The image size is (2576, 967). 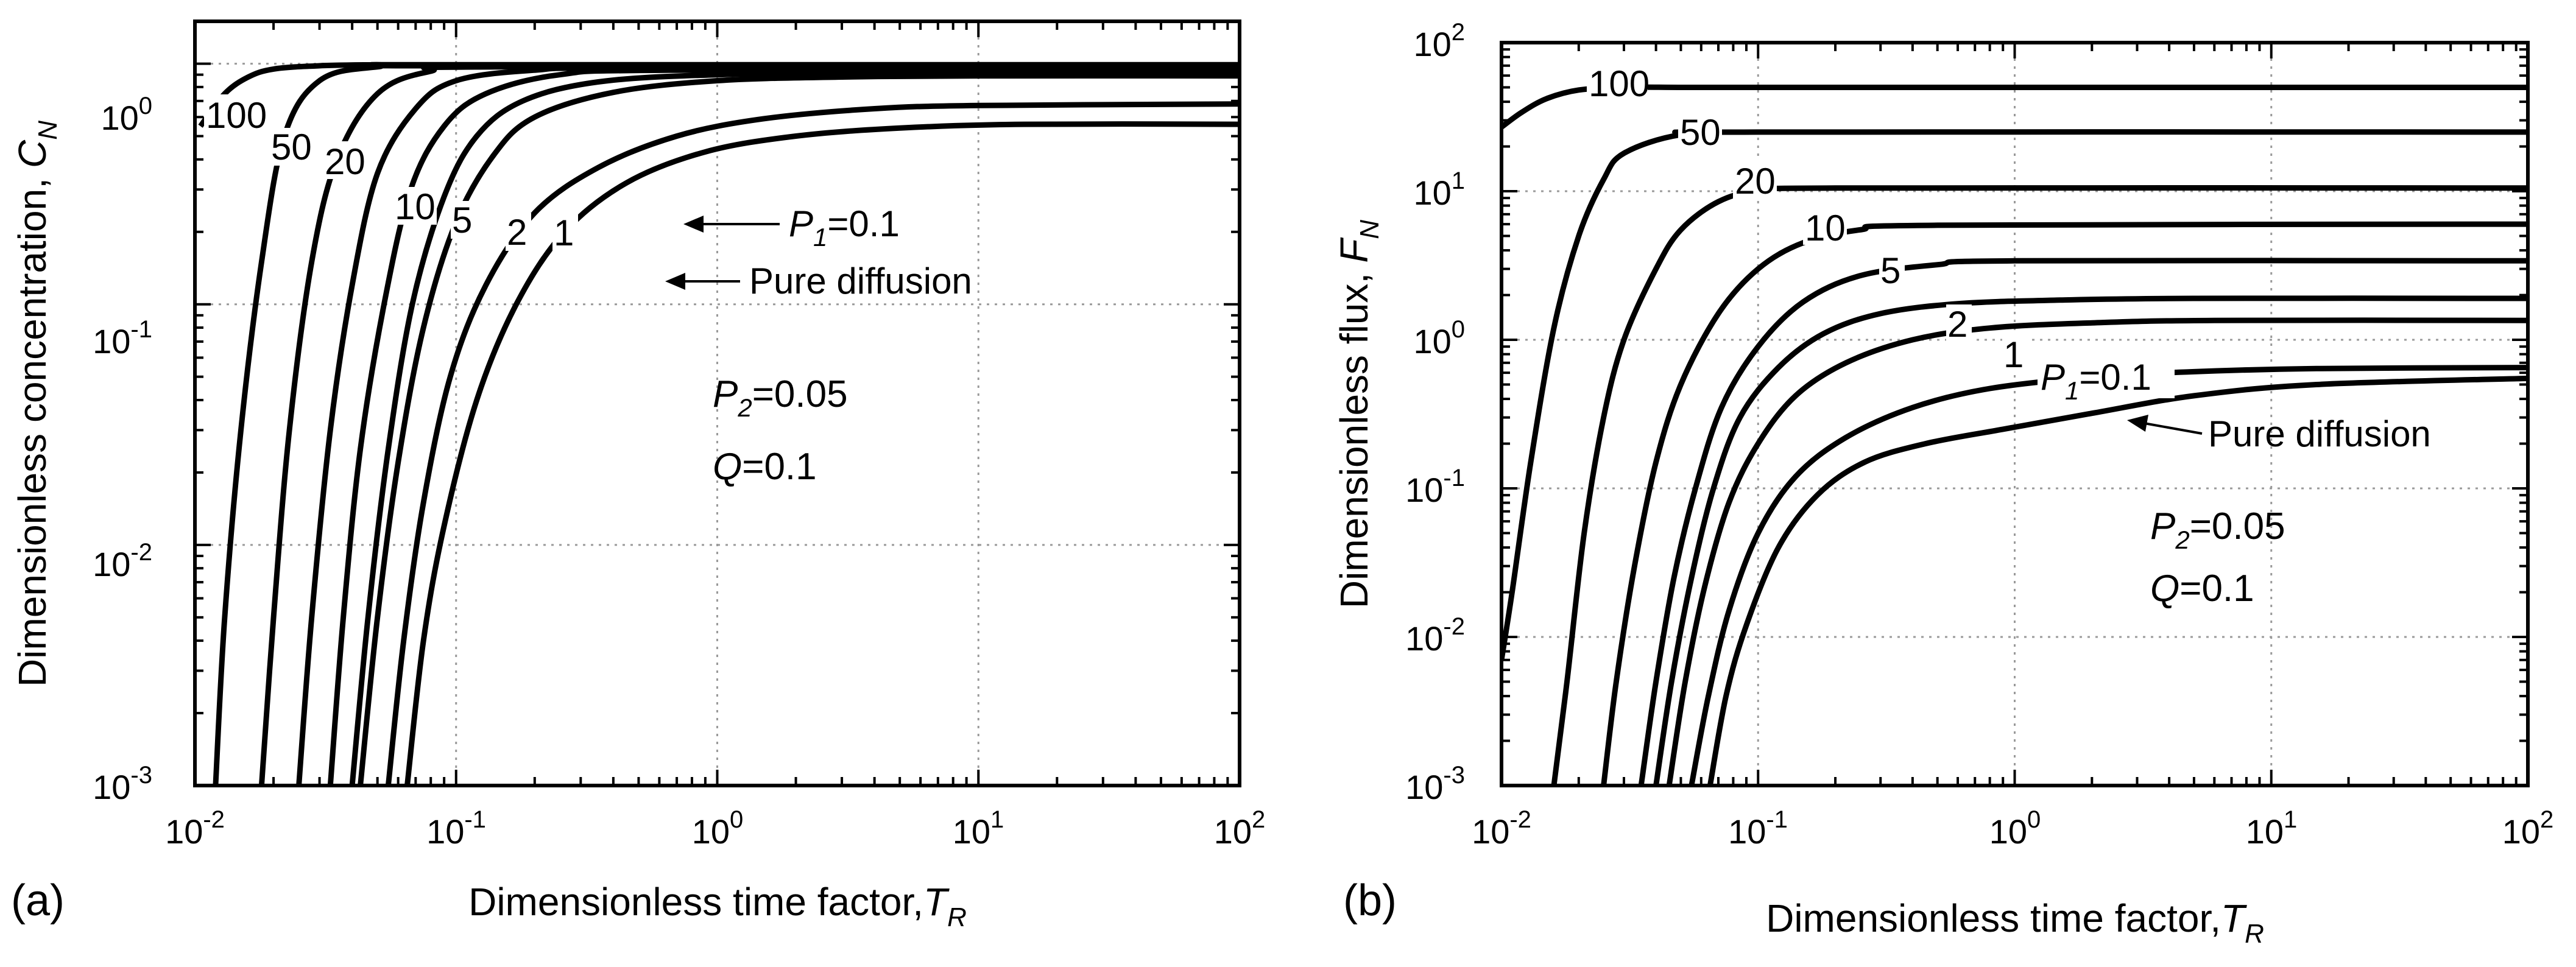 What do you see at coordinates (1435, 784) in the screenshot?
I see `y-tick-b-0: 10⁻³` at bounding box center [1435, 784].